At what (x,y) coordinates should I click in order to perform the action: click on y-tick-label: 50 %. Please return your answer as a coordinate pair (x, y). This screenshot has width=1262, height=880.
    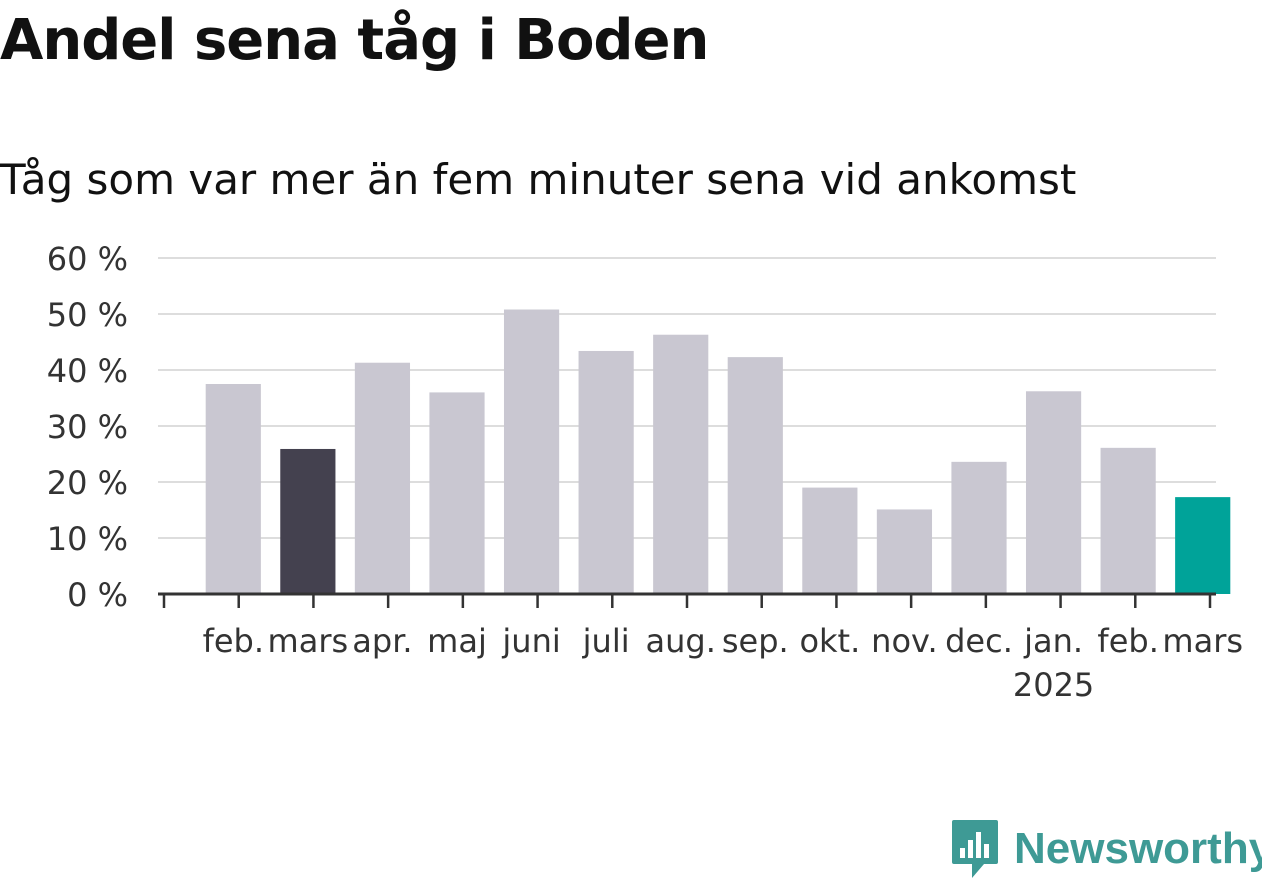
    Looking at the image, I should click on (87, 315).